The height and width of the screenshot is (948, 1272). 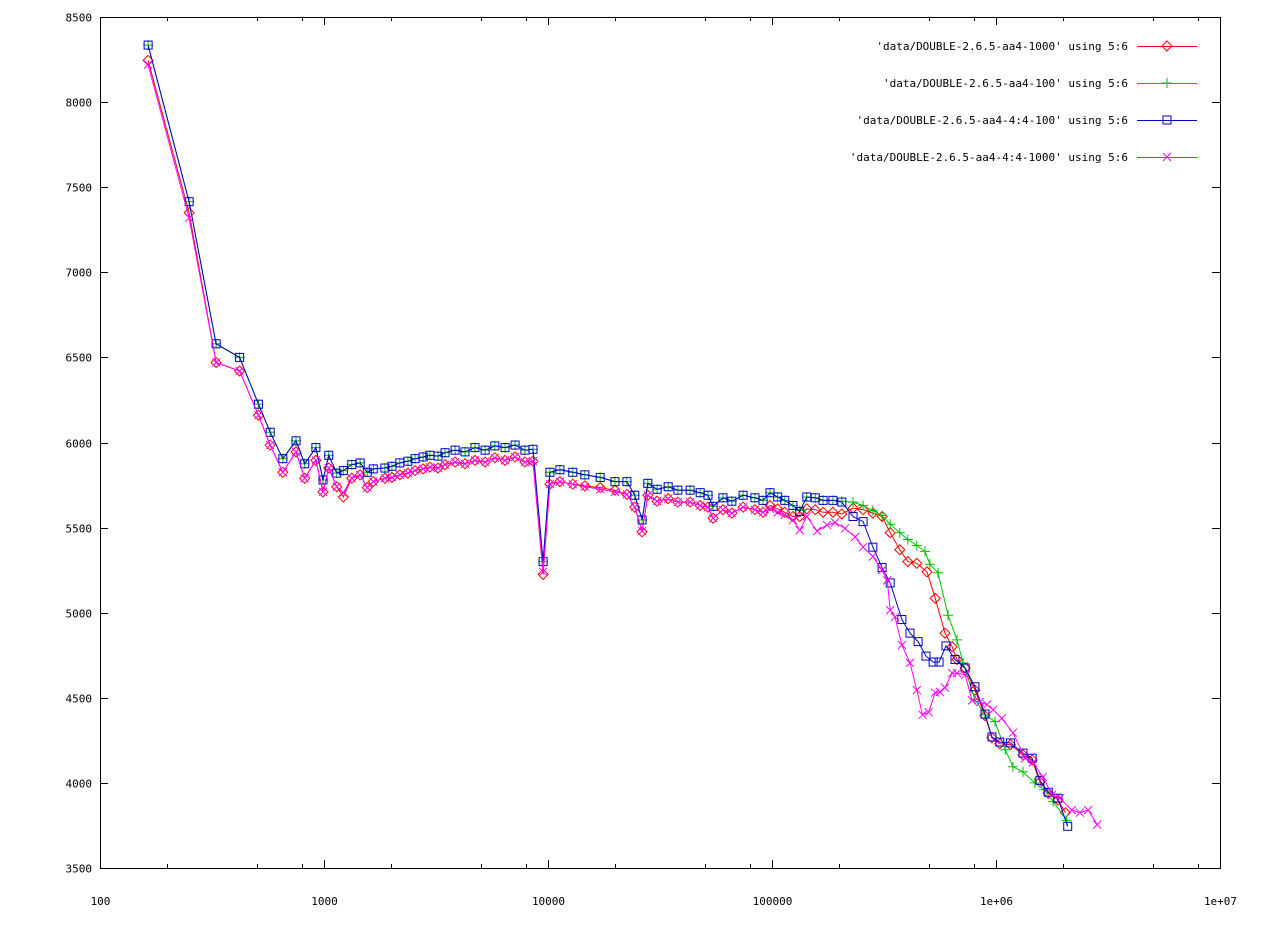 I want to click on y-tick-label: 5000, so click(x=79, y=614).